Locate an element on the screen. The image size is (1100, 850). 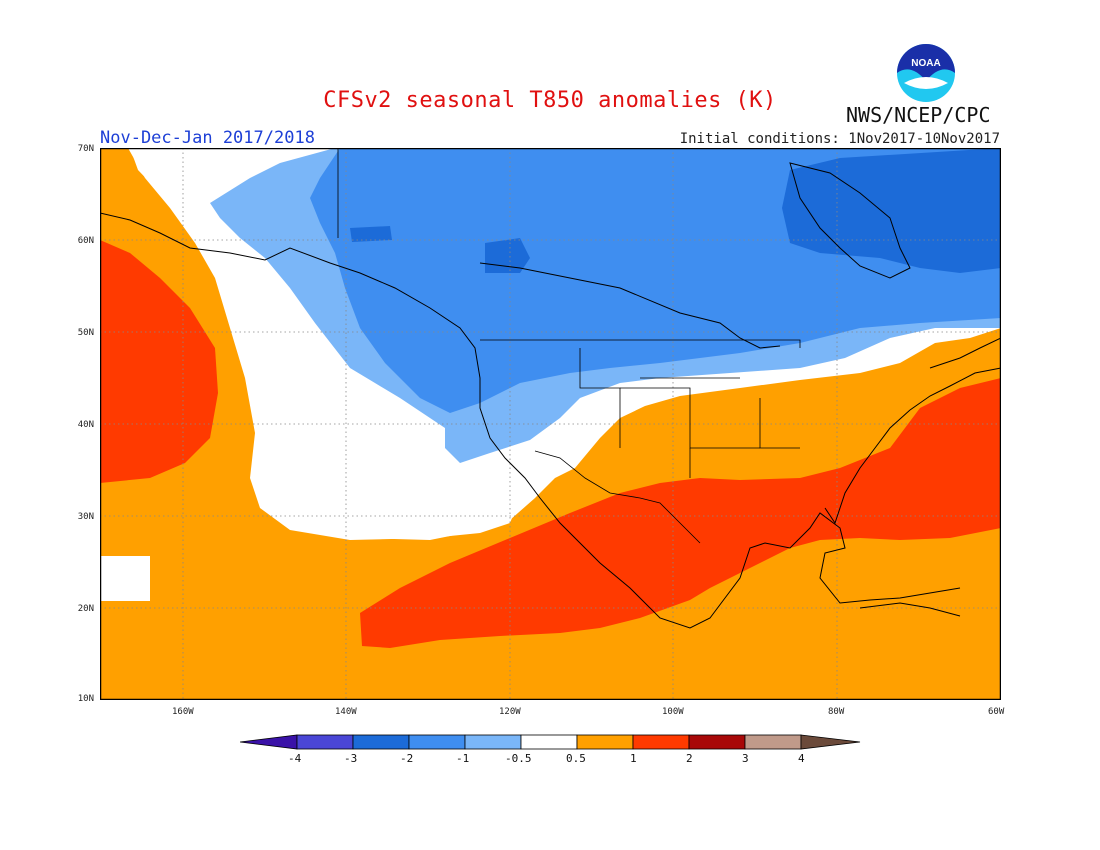
lat-label-60n: 60N is located at coordinates (85, 241).